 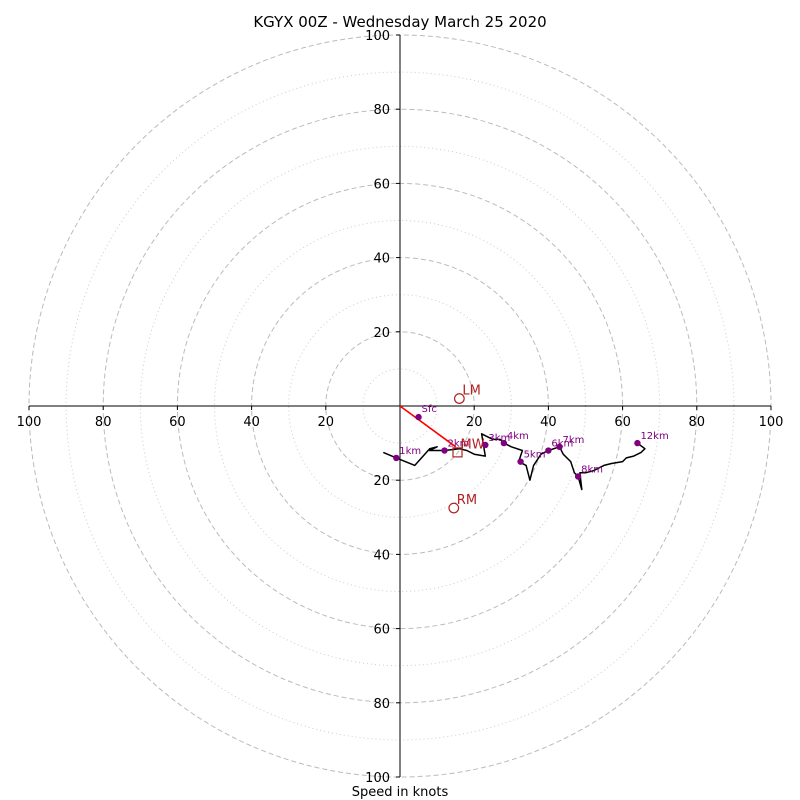 What do you see at coordinates (429, 409) in the screenshot?
I see `surface-label: Sfc` at bounding box center [429, 409].